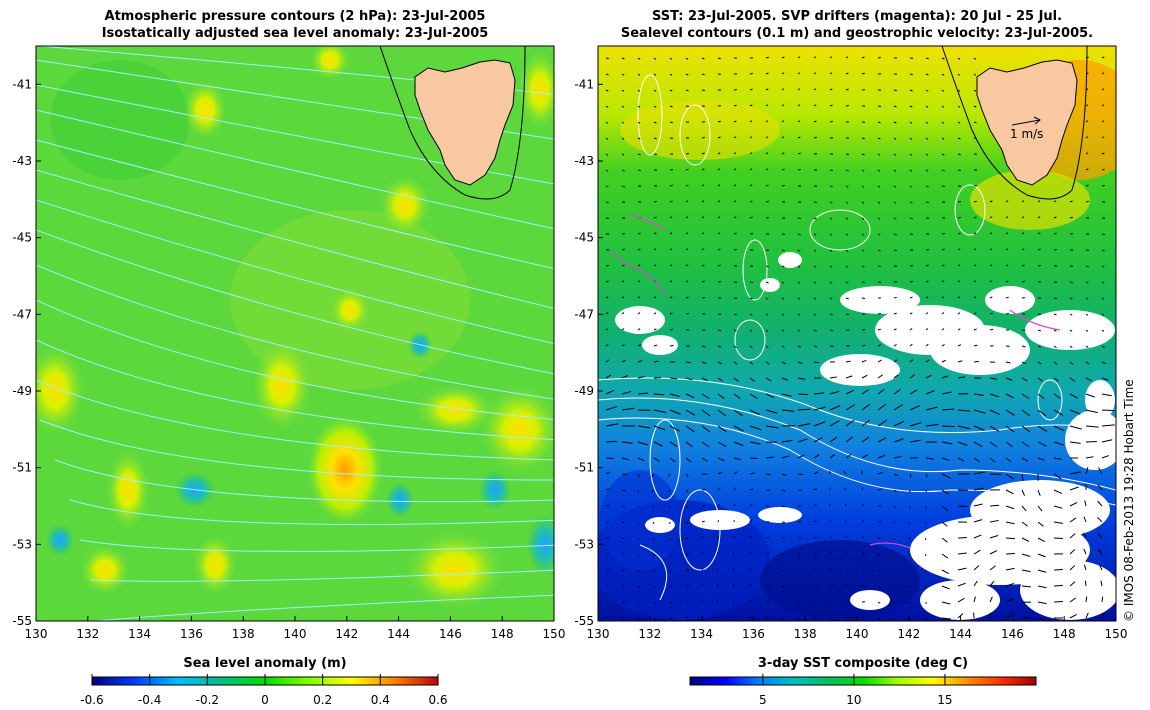 Image resolution: width=1150 pixels, height=710 pixels. What do you see at coordinates (554, 634) in the screenshot?
I see `left-lon-label: 150` at bounding box center [554, 634].